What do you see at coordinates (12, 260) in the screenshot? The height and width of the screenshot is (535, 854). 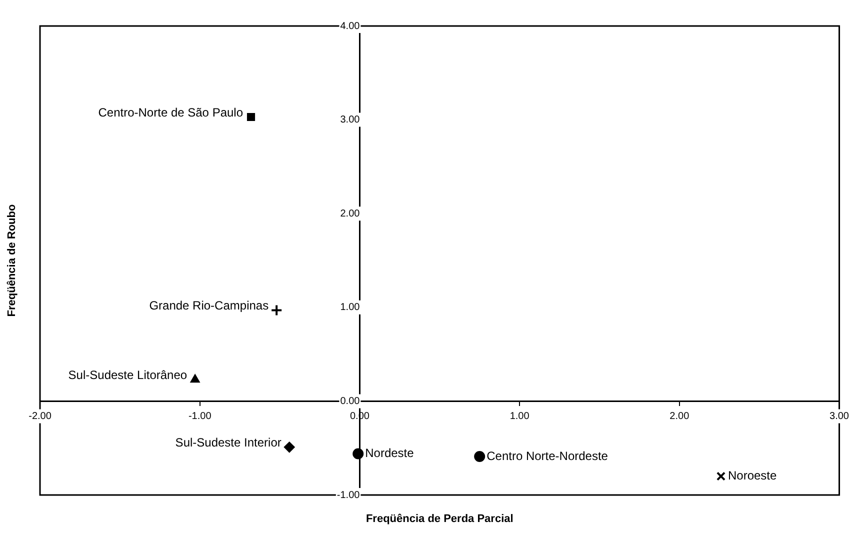 I see `y-axis-title: Freqüência de Roubo` at bounding box center [12, 260].